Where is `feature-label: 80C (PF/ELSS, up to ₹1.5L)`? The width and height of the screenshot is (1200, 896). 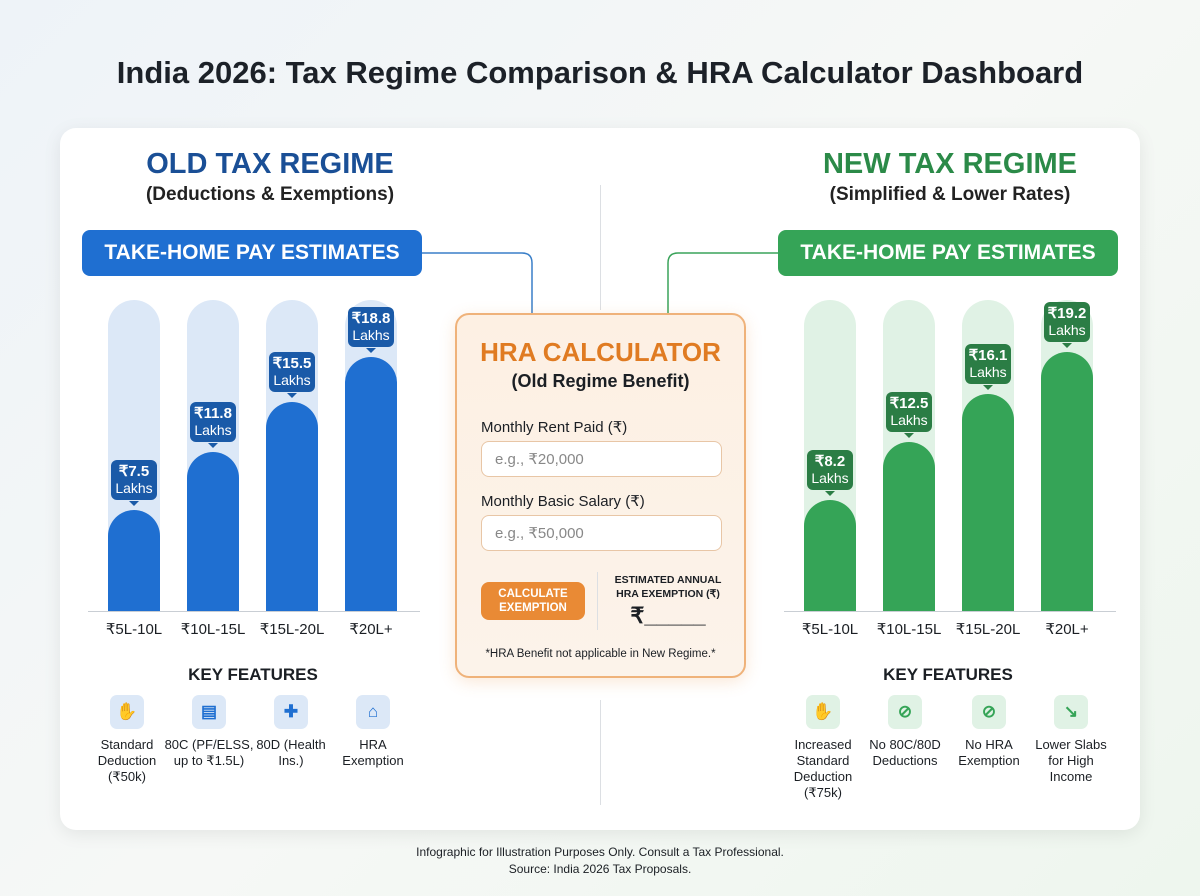
feature-label: 80C (PF/ELSS, up to ₹1.5L) is located at coordinates (209, 752).